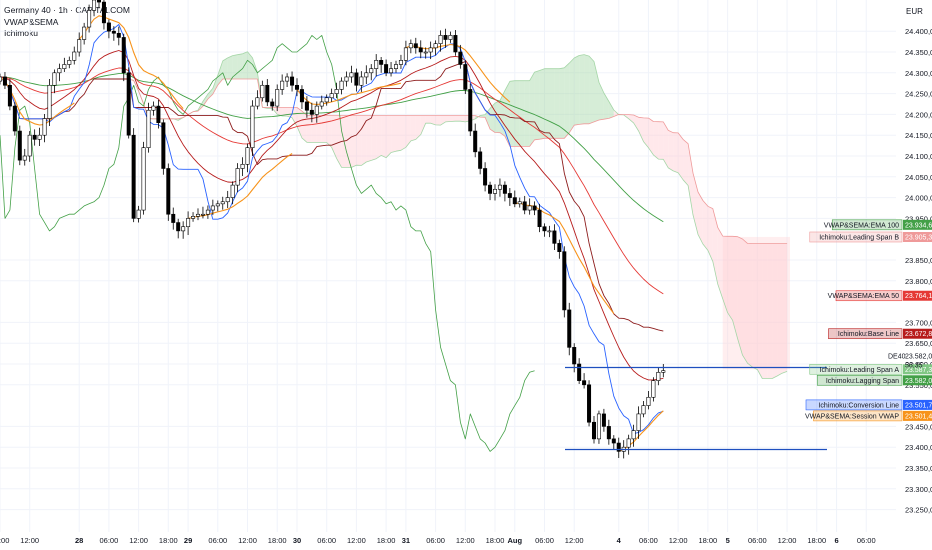 The width and height of the screenshot is (932, 550). What do you see at coordinates (860, 370) in the screenshot?
I see `svg-text: Ichimoku:Leading Span A` at bounding box center [860, 370].